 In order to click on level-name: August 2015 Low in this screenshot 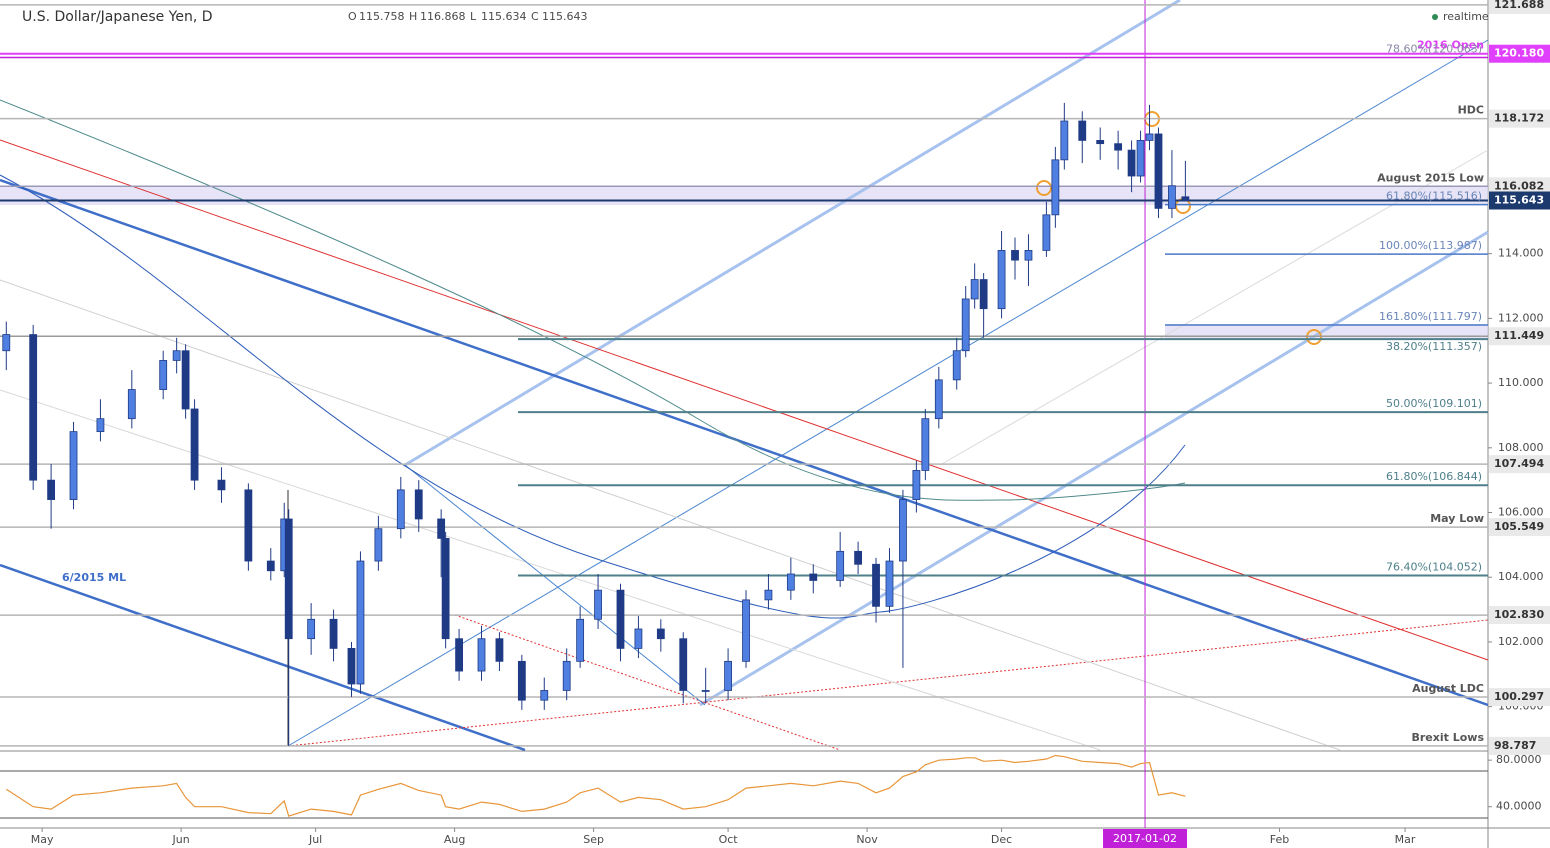, I will do `click(1430, 177)`.